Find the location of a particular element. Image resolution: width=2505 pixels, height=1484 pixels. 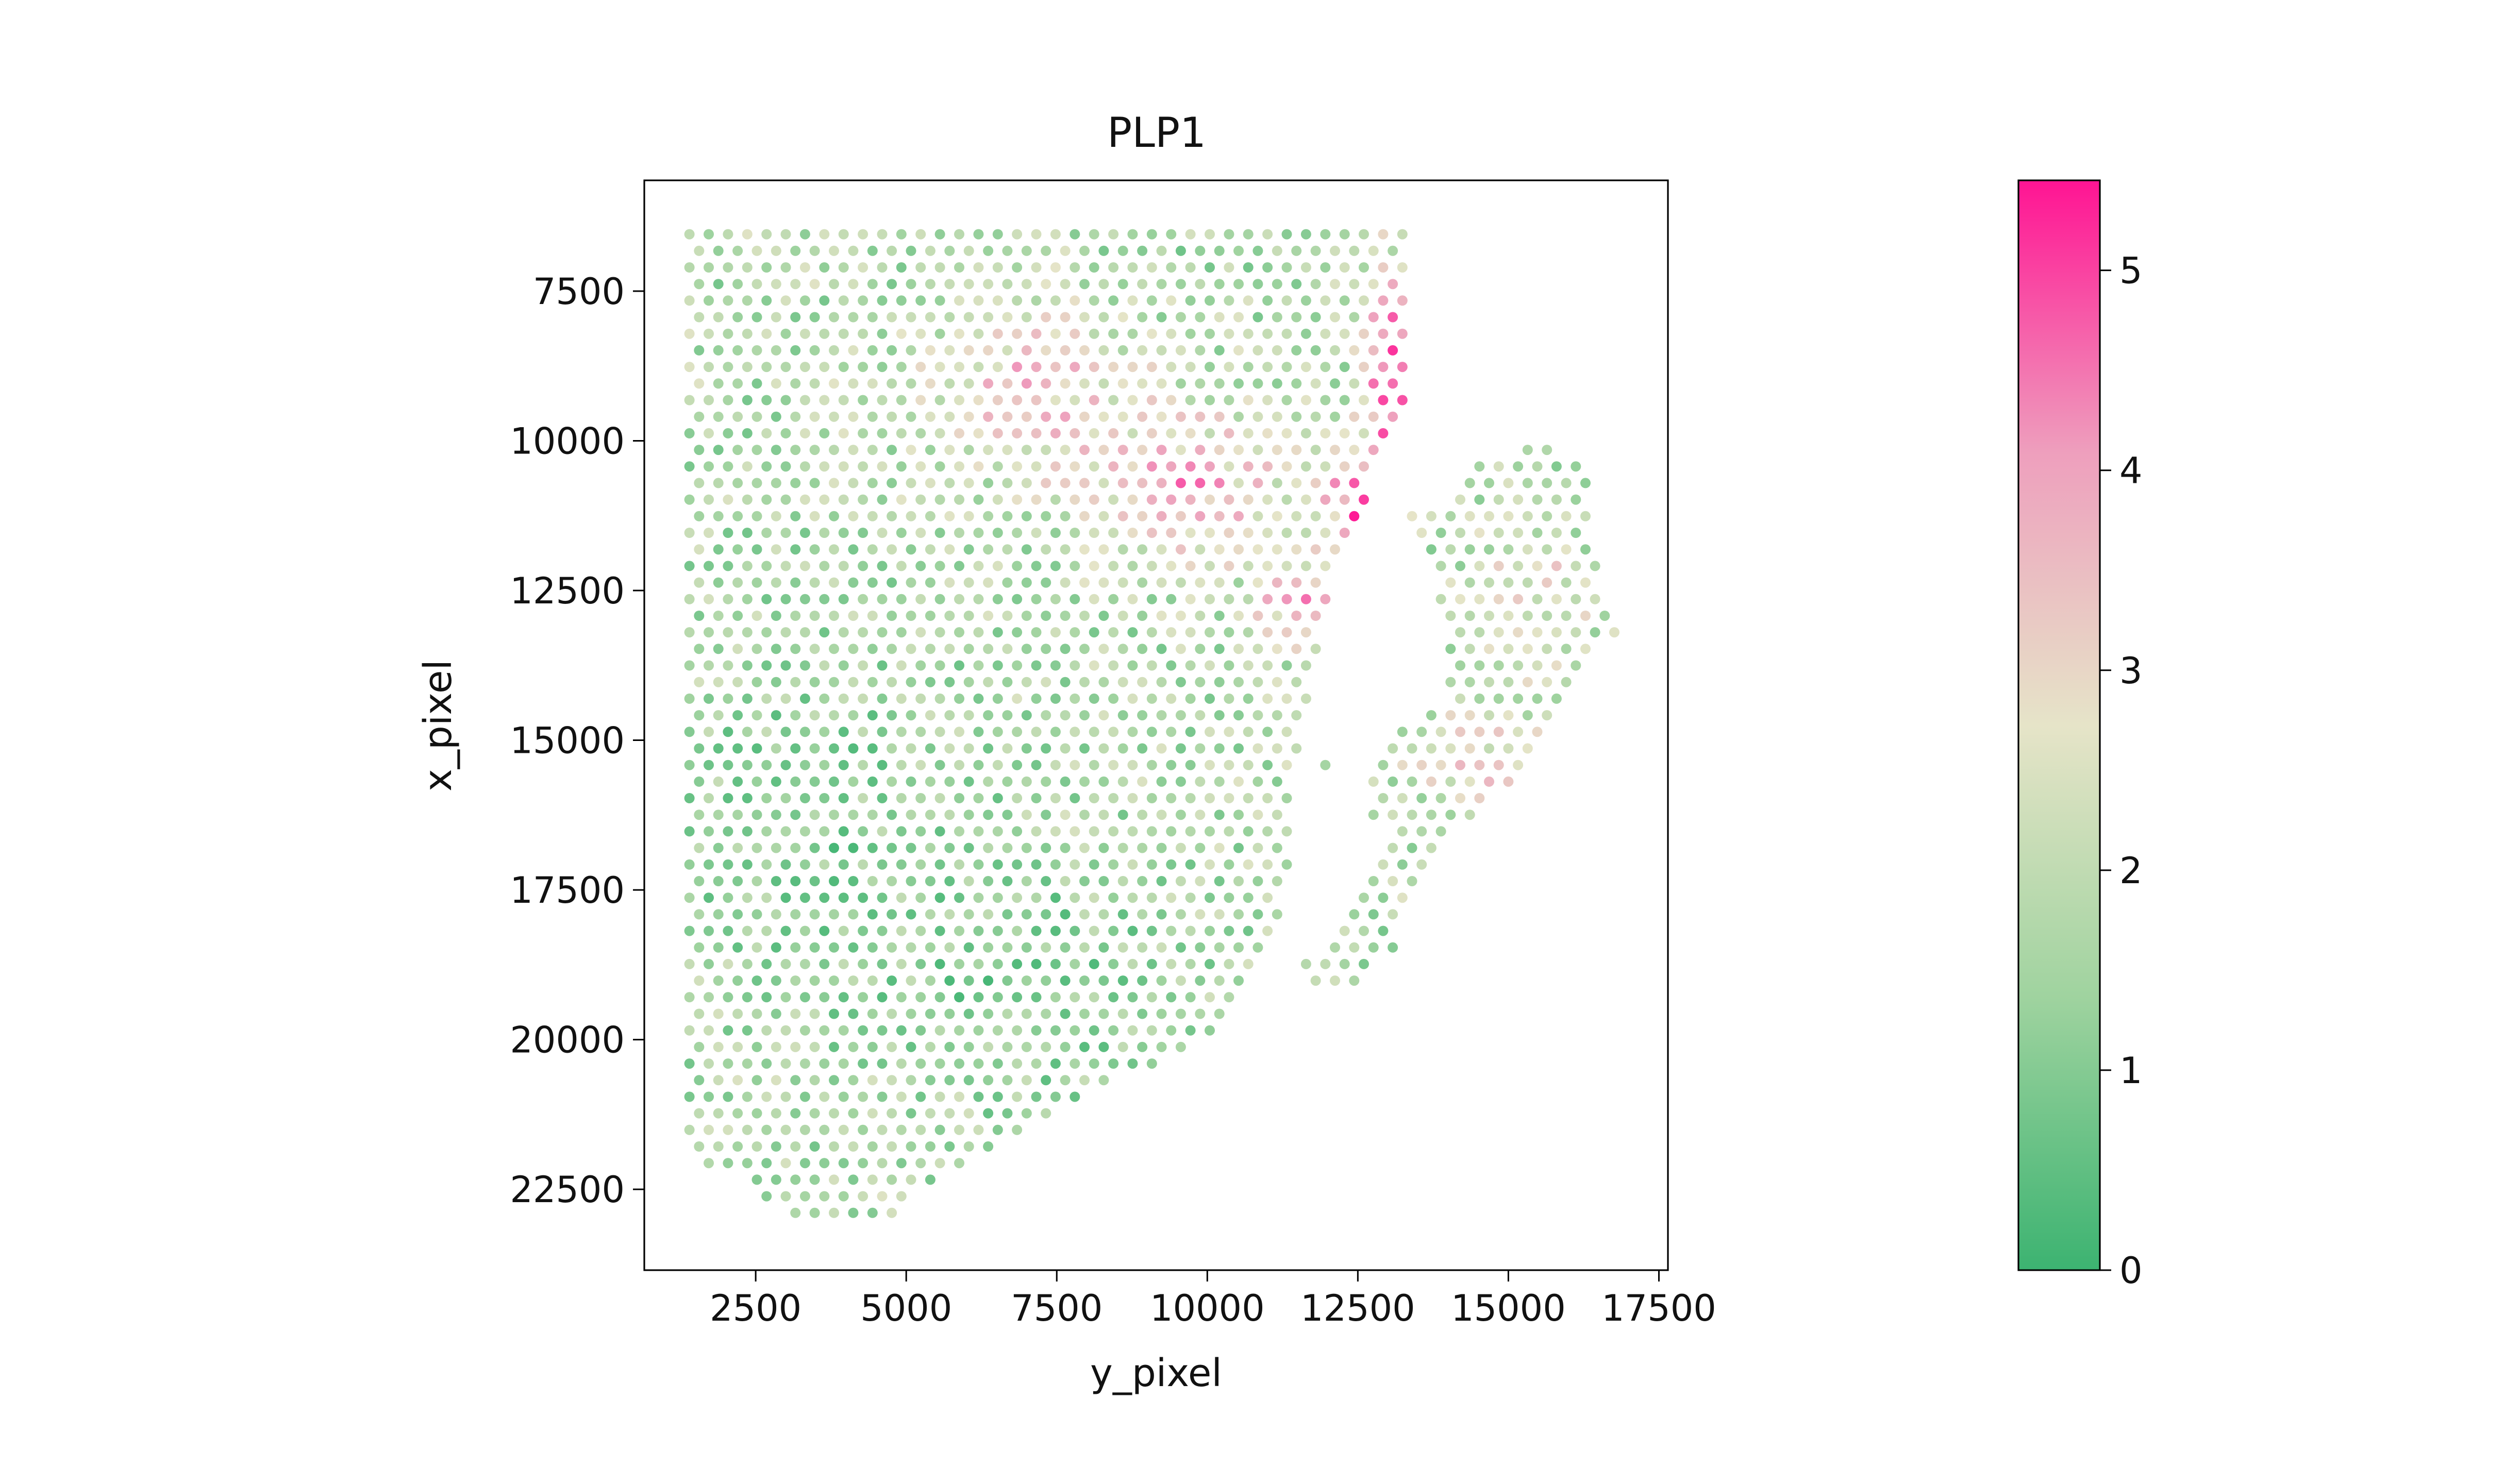

x-tick-label: 17500 is located at coordinates (1658, 1308).